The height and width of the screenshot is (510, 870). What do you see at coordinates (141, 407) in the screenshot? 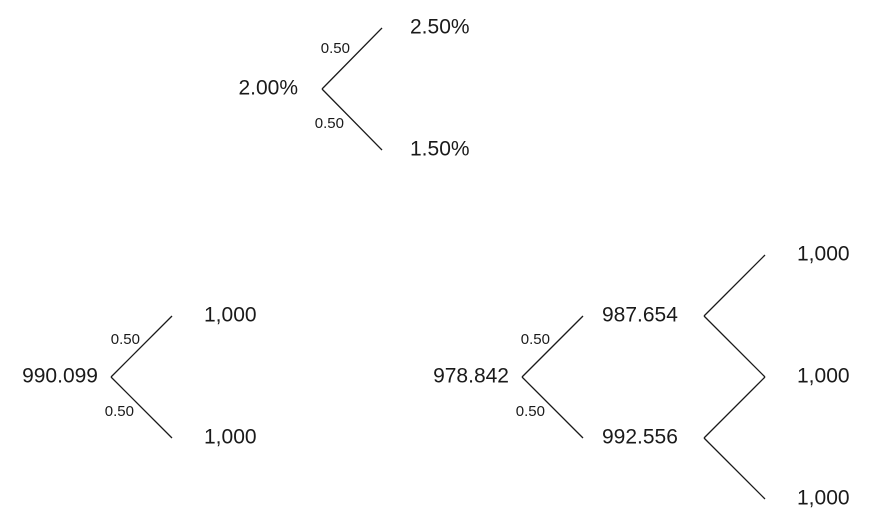
I see `one-period-down-branch` at bounding box center [141, 407].